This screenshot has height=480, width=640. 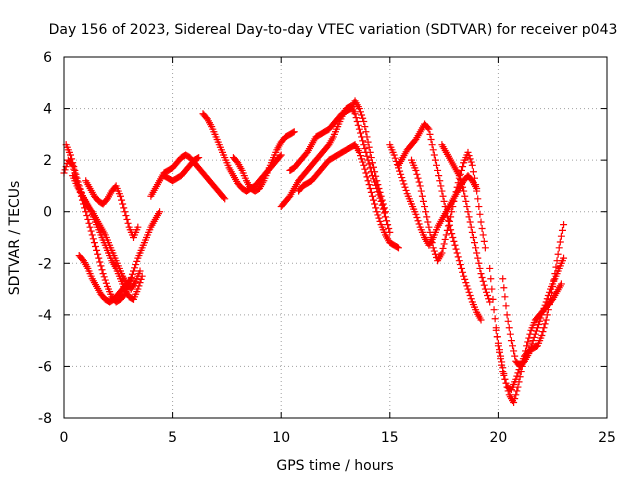 What do you see at coordinates (45, 419) in the screenshot?
I see `y-tick-label: -8` at bounding box center [45, 419].